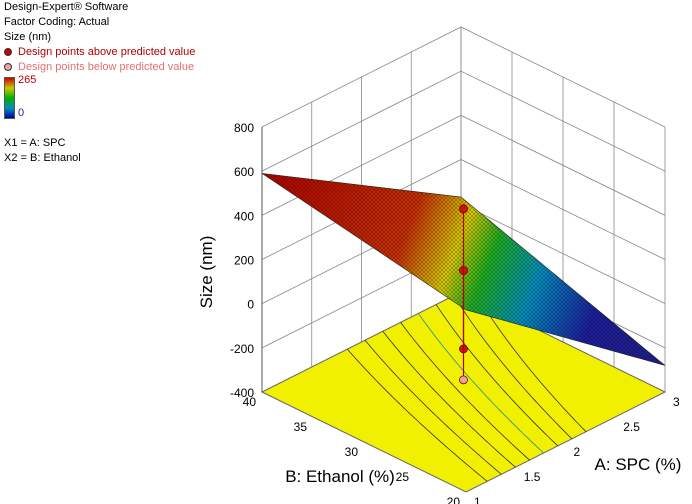 The height and width of the screenshot is (504, 692). What do you see at coordinates (66, 7) in the screenshot?
I see `software-label: Design-Expert® Software` at bounding box center [66, 7].